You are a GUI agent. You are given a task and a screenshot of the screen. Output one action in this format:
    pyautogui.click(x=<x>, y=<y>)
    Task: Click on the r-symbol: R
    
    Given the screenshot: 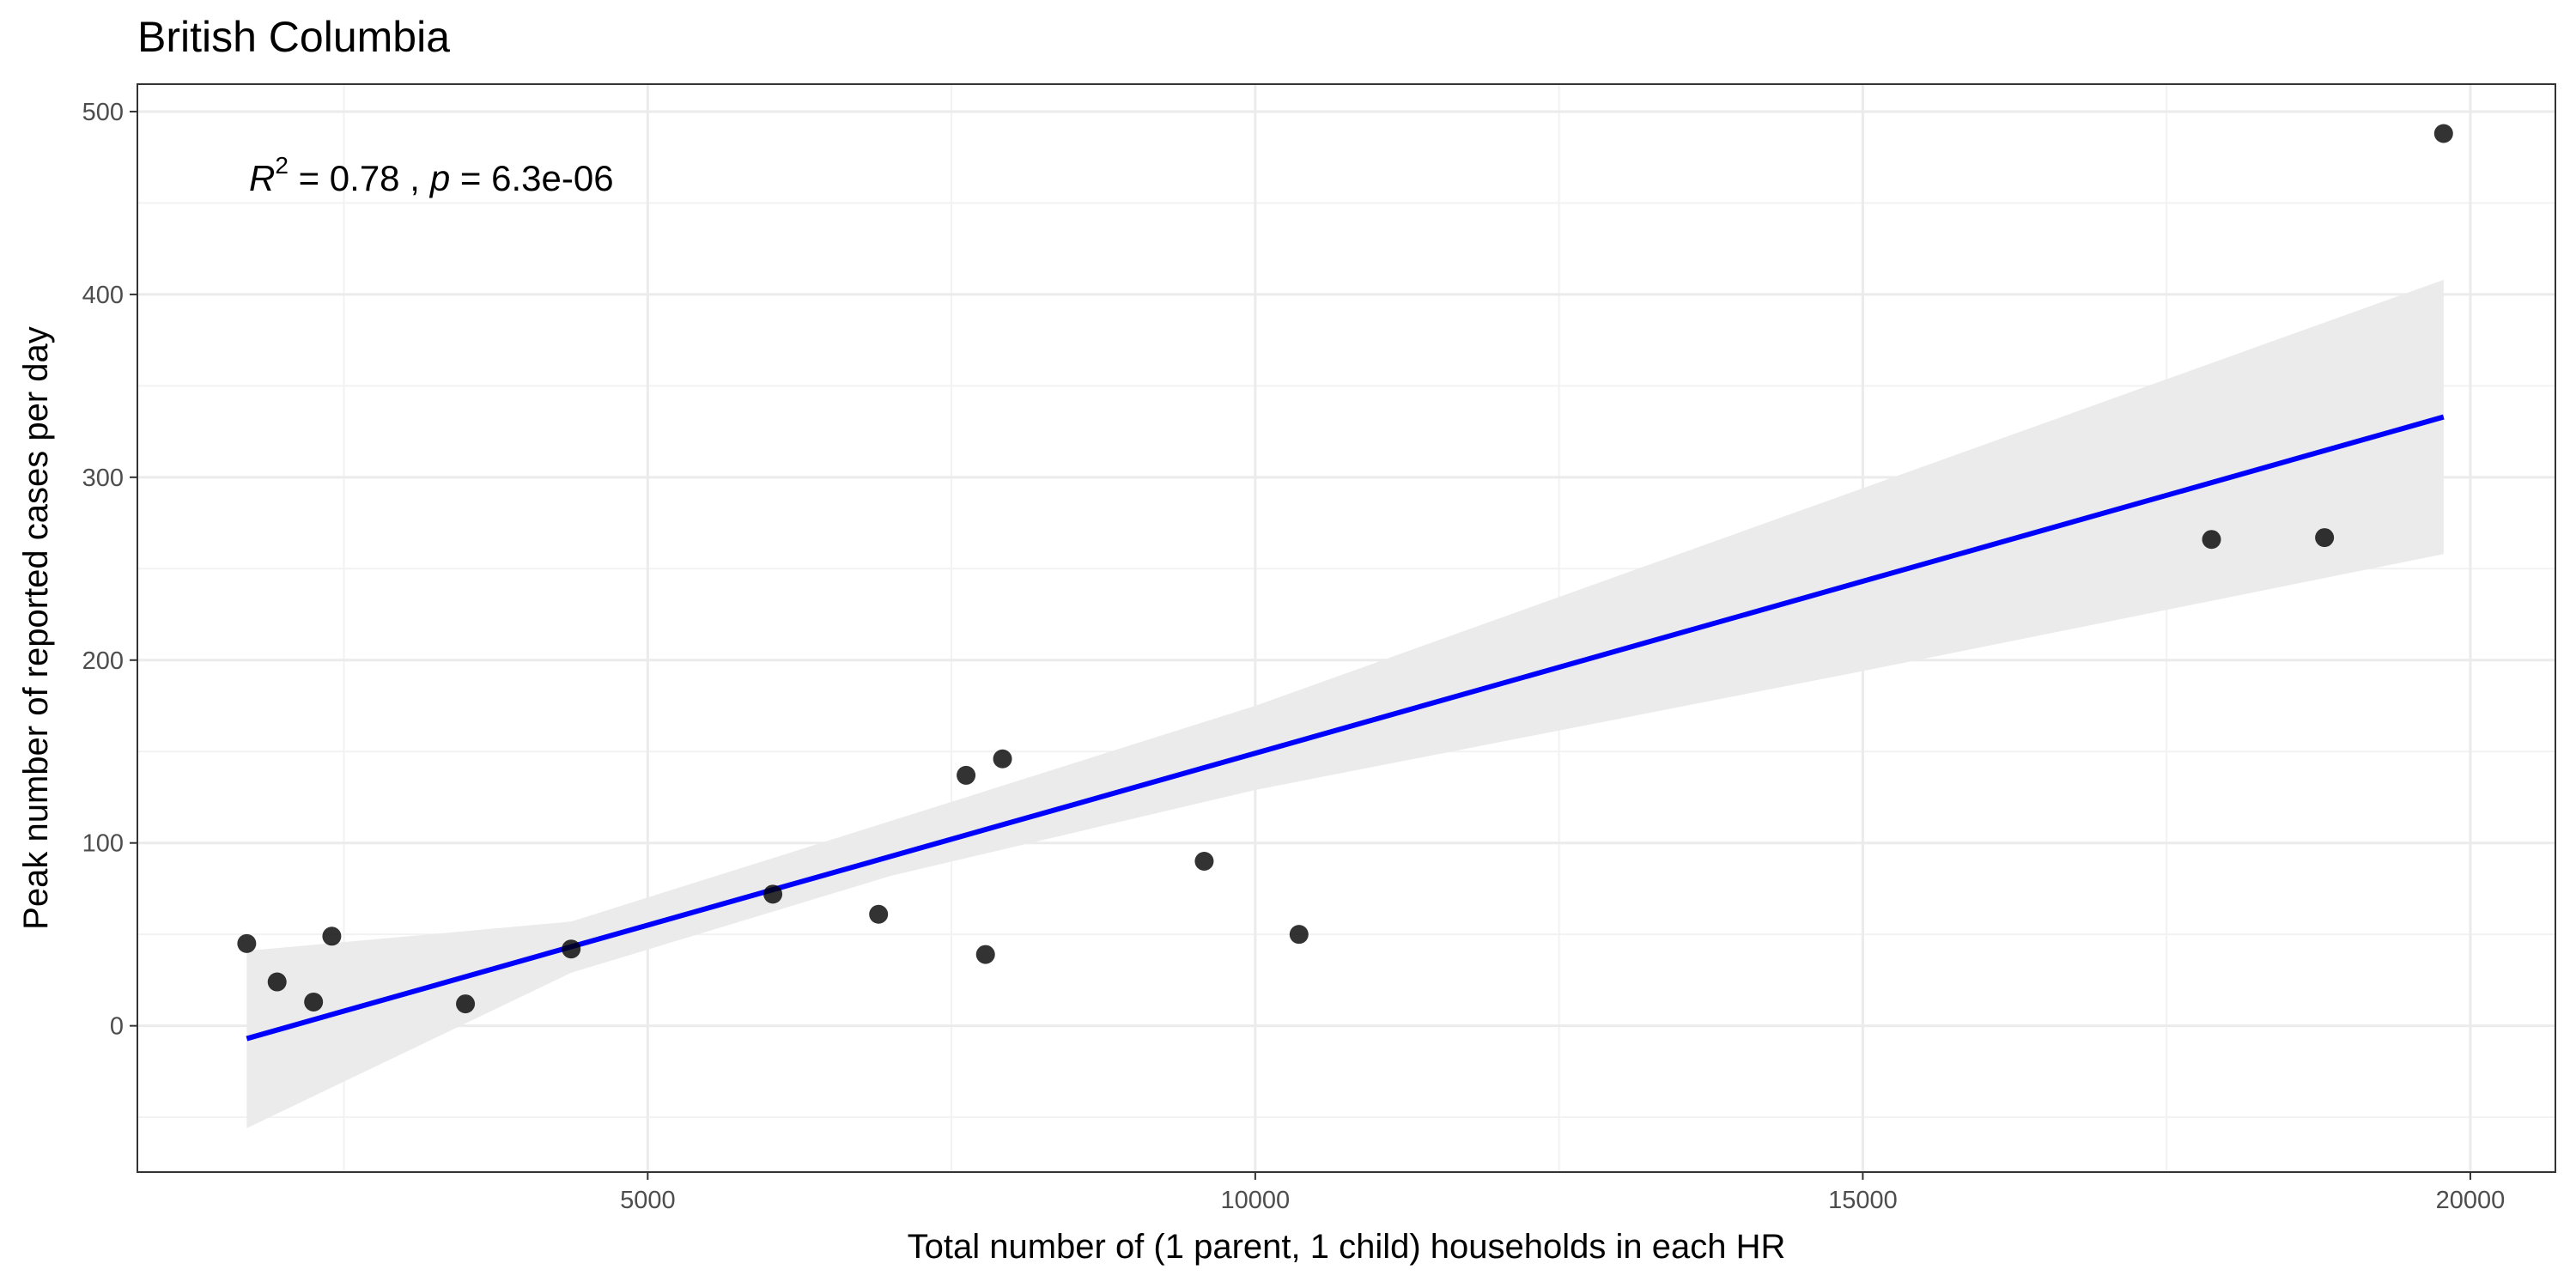 What is the action you would take?
    pyautogui.click(x=262, y=178)
    